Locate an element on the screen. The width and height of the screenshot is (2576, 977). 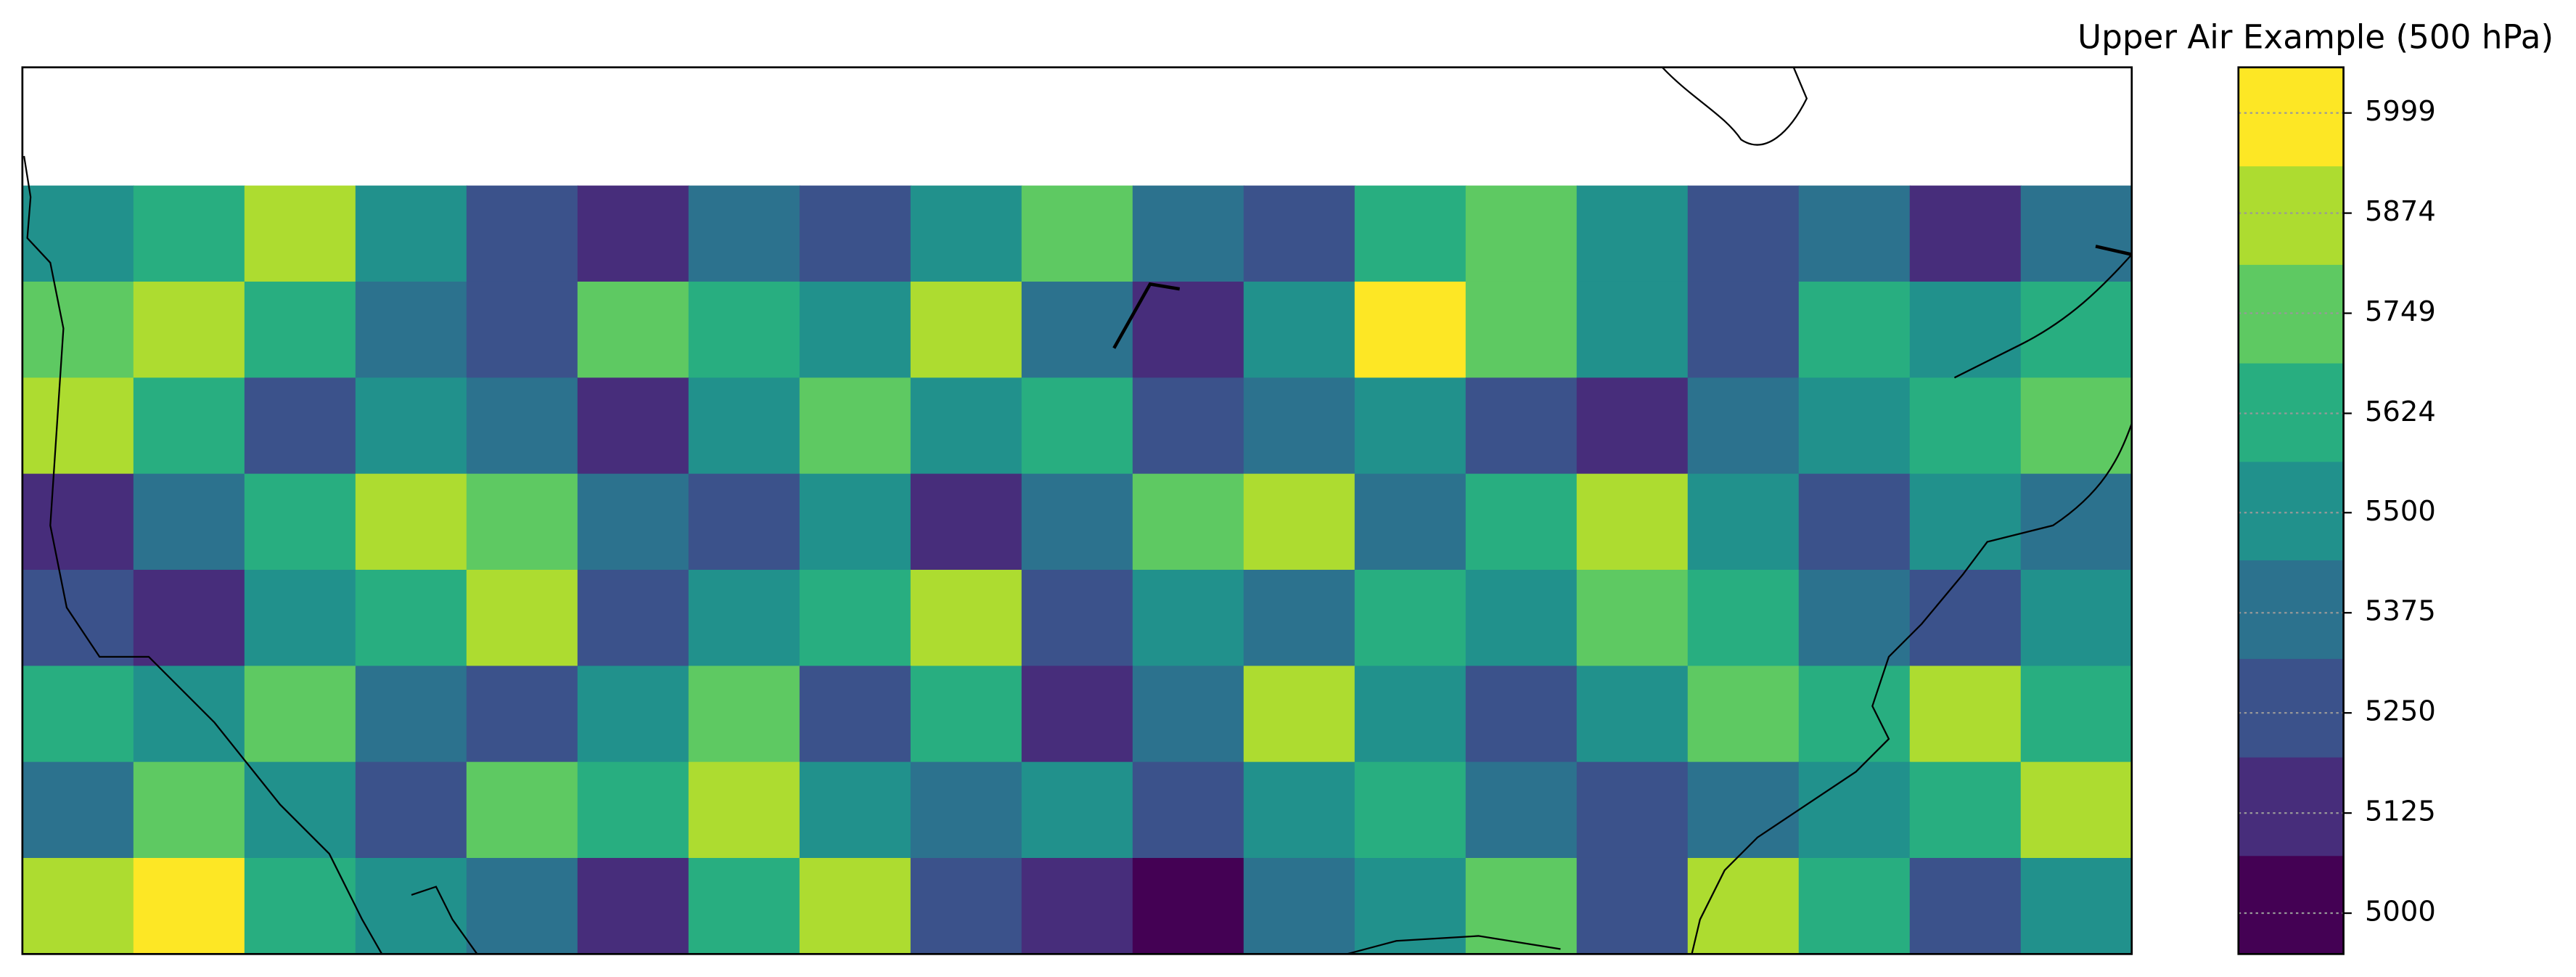
colorbar-frame is located at coordinates (2291, 510).